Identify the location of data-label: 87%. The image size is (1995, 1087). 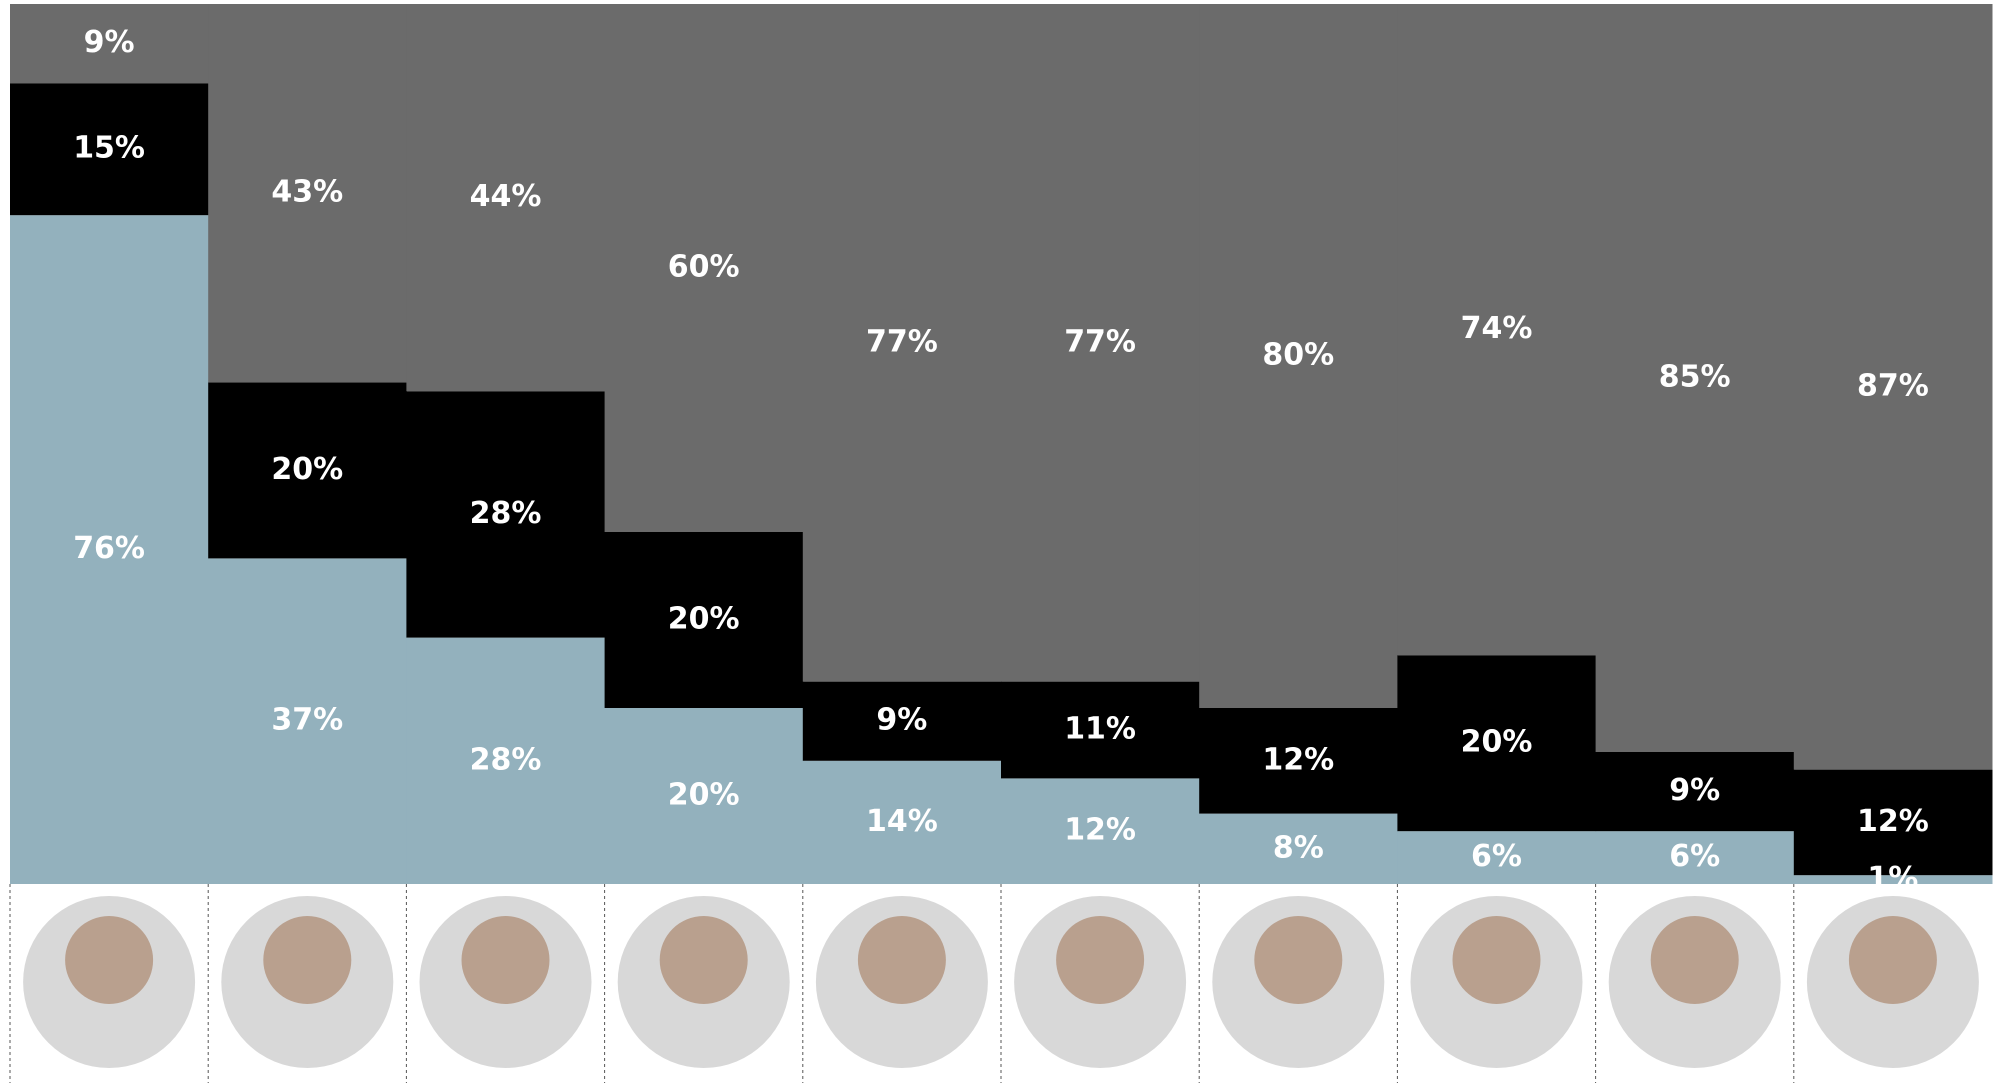
(1893, 385).